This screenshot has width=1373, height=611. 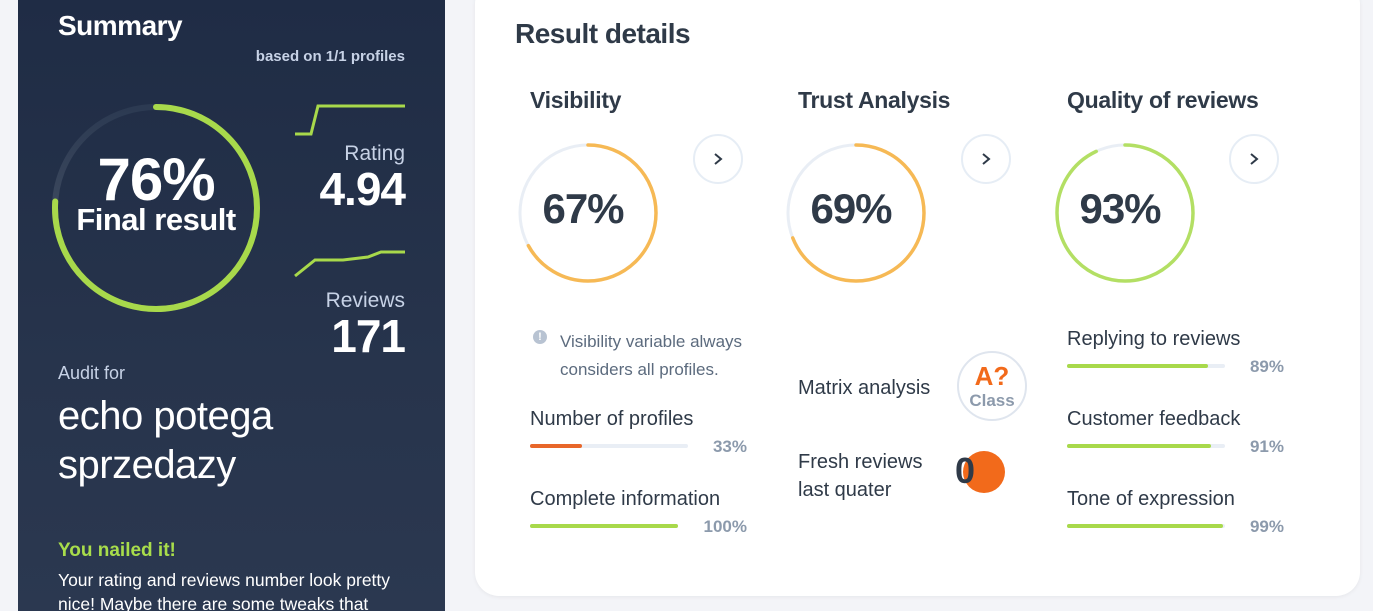 What do you see at coordinates (851, 208) in the screenshot?
I see `trust-percent: 69%` at bounding box center [851, 208].